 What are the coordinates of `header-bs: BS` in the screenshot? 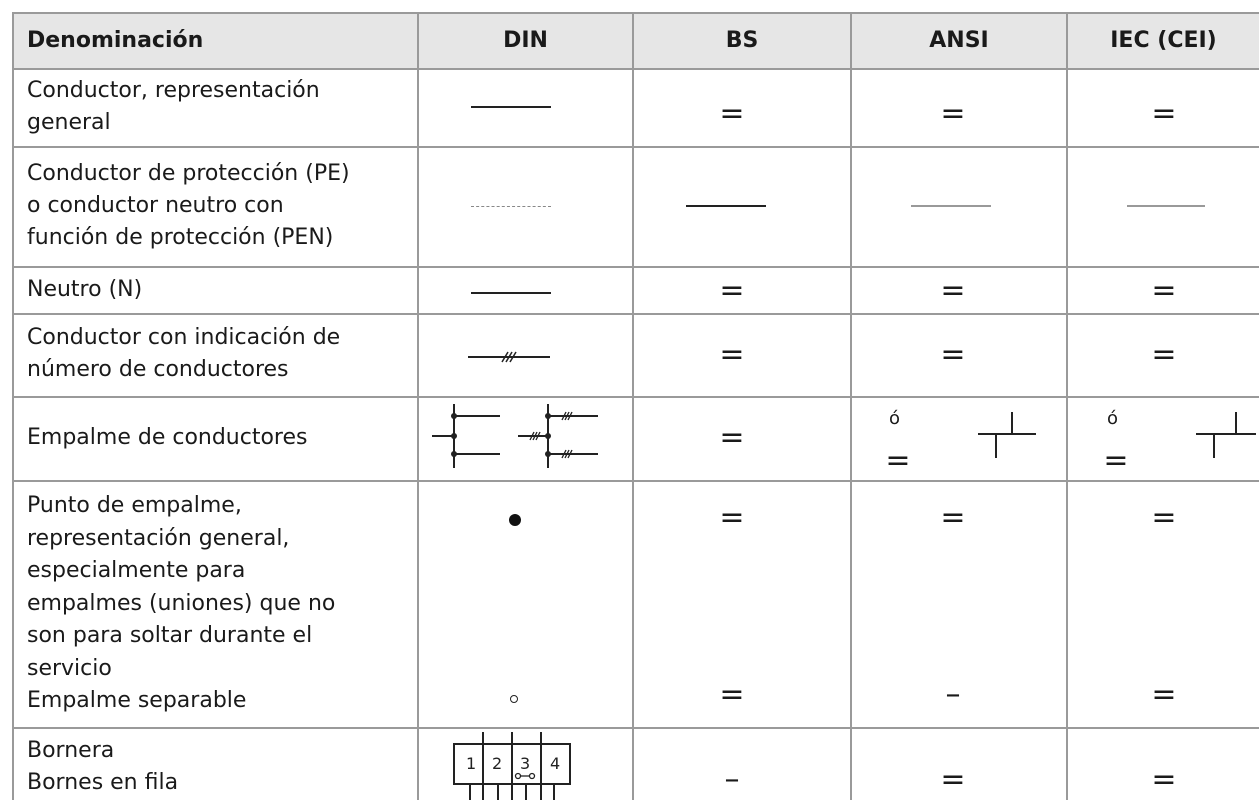 It's located at (742, 40).